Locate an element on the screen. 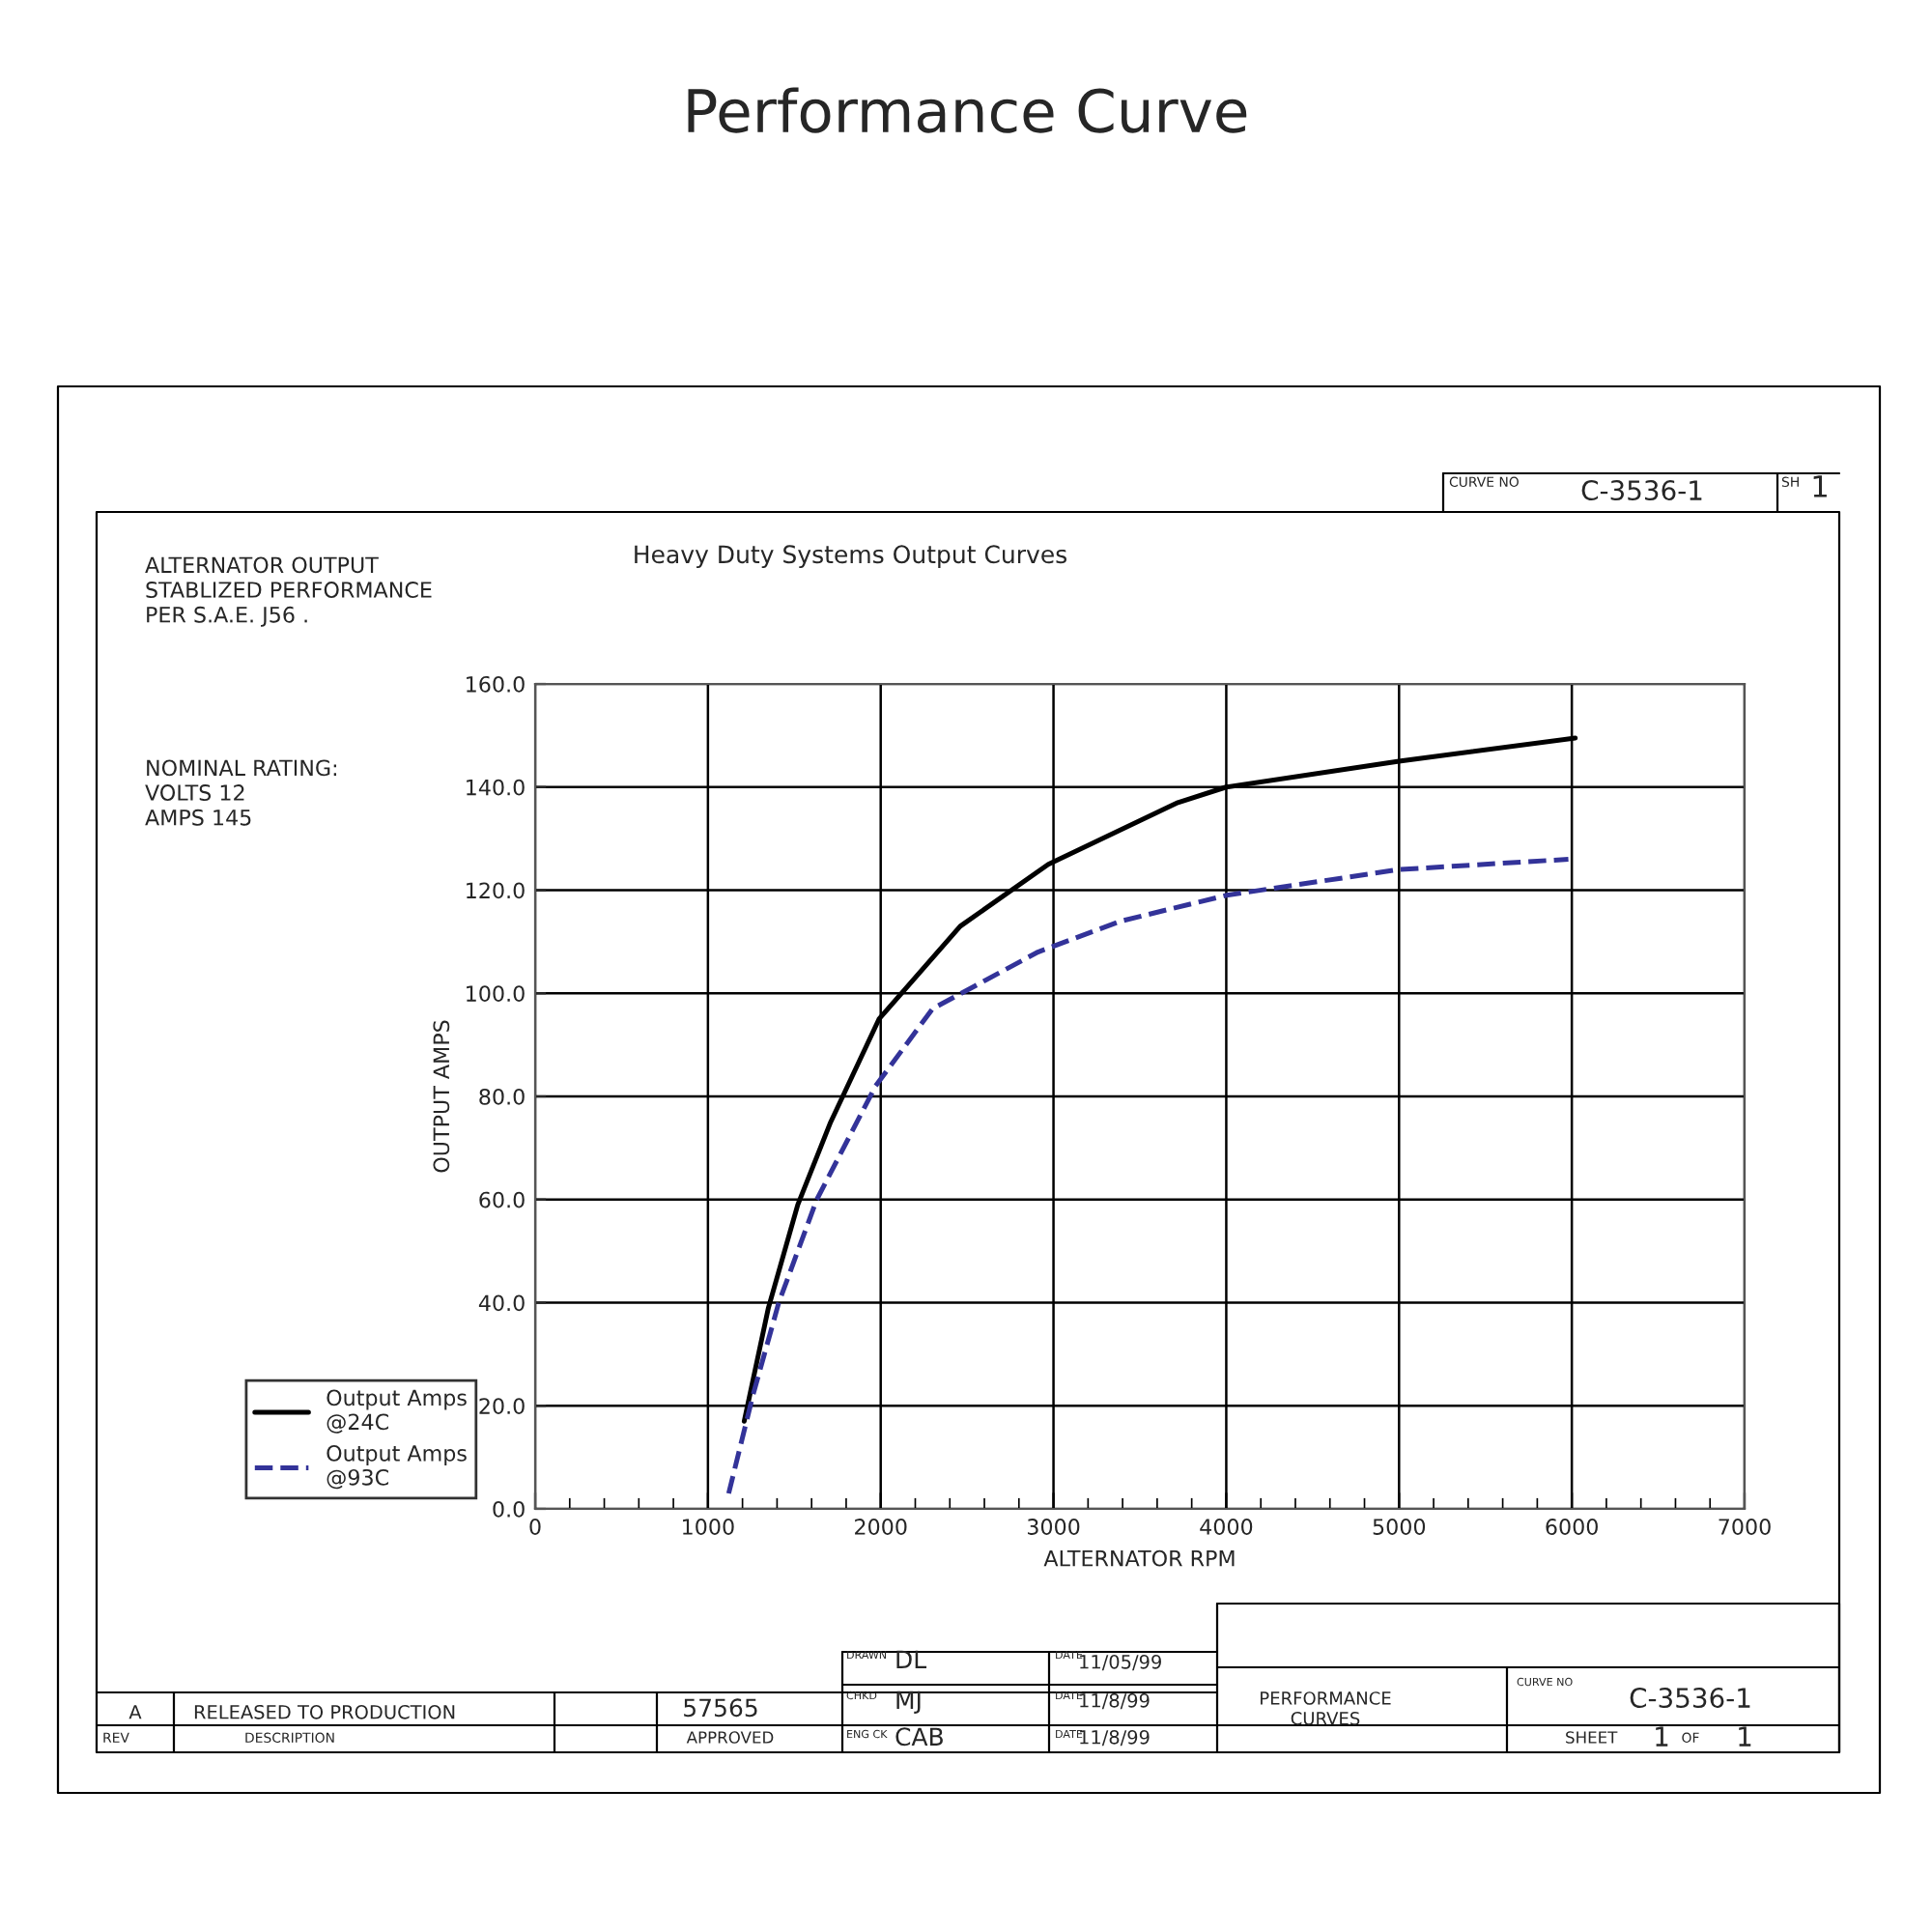 This screenshot has width=1932, height=1932. text: RELEASED TO PRODUCTION is located at coordinates (324, 1711).